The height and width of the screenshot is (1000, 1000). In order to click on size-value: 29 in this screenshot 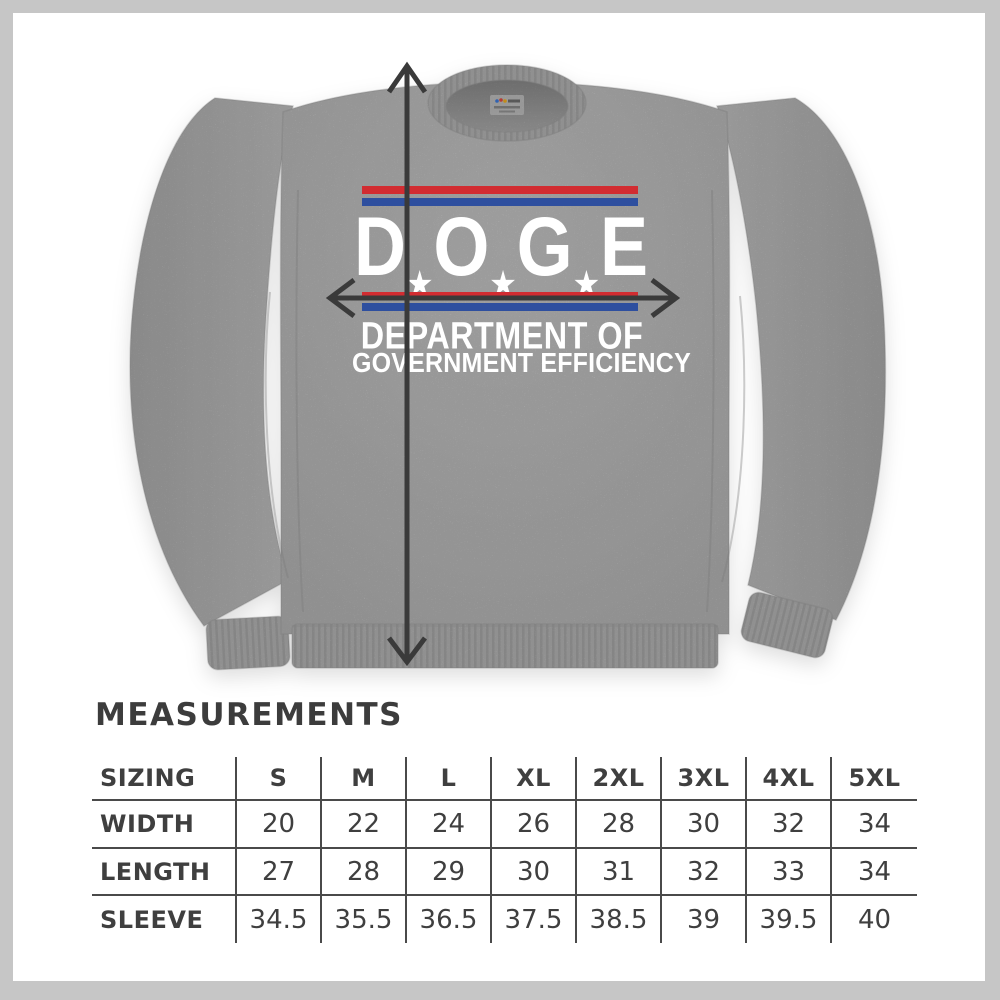, I will do `click(449, 872)`.